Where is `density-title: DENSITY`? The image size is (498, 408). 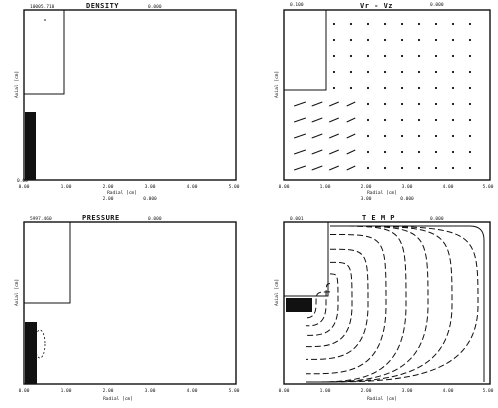 density-title: DENSITY is located at coordinates (102, 6).